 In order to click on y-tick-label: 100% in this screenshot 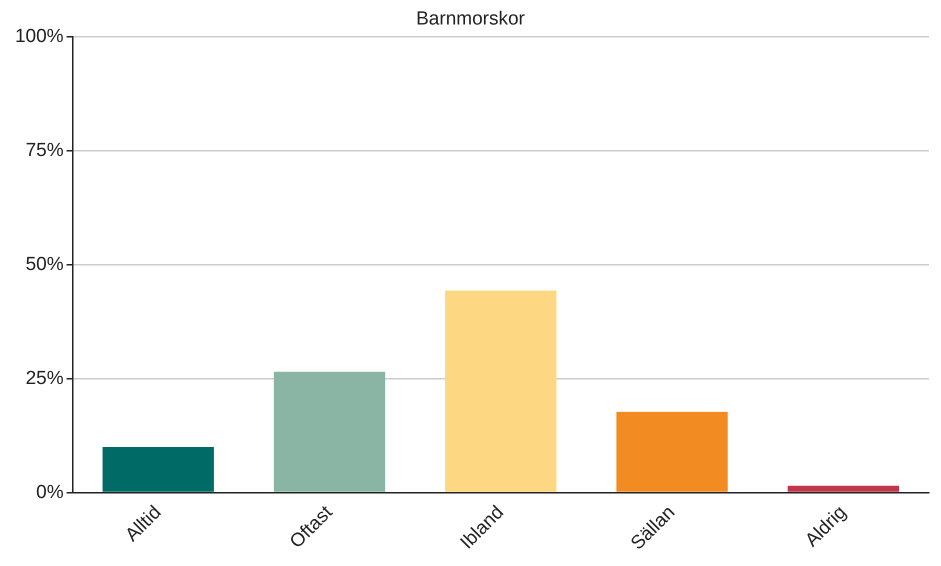, I will do `click(39, 37)`.